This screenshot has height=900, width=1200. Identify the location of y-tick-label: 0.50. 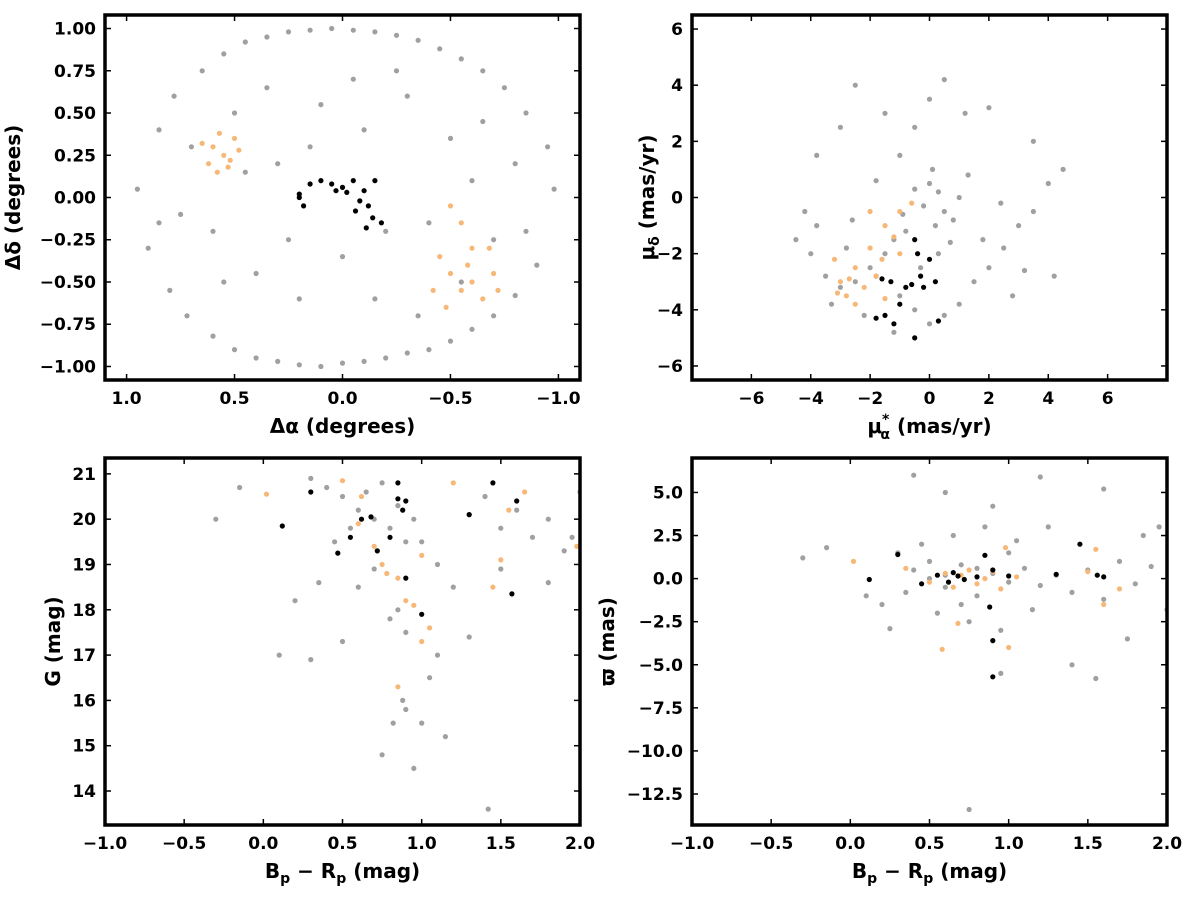
(75, 114).